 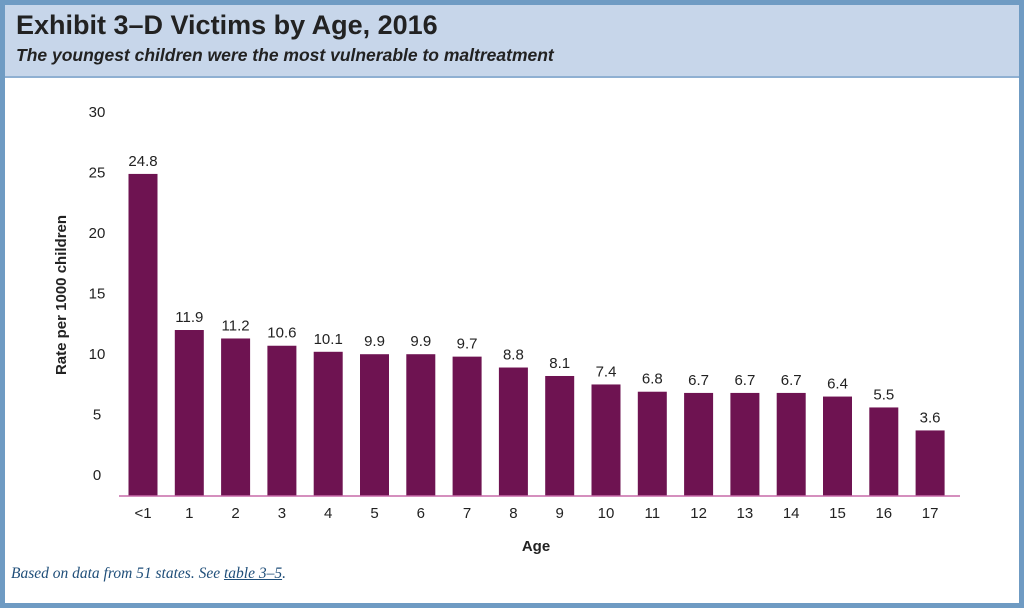 What do you see at coordinates (97, 475) in the screenshot?
I see `y-tick-label: 0` at bounding box center [97, 475].